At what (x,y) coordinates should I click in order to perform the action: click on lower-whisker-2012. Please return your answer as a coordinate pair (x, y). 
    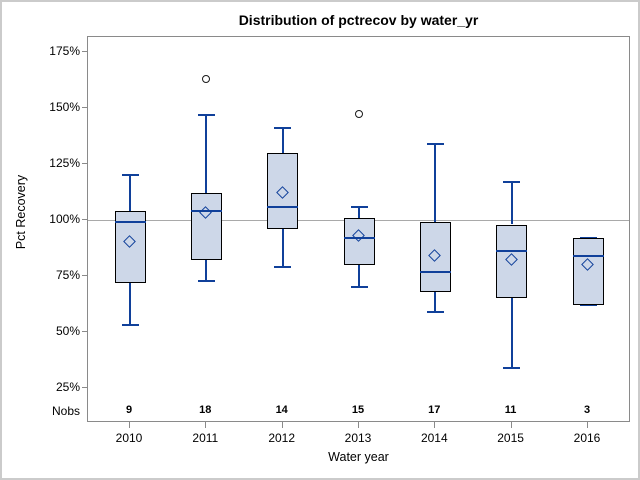
    Looking at the image, I should click on (282, 248).